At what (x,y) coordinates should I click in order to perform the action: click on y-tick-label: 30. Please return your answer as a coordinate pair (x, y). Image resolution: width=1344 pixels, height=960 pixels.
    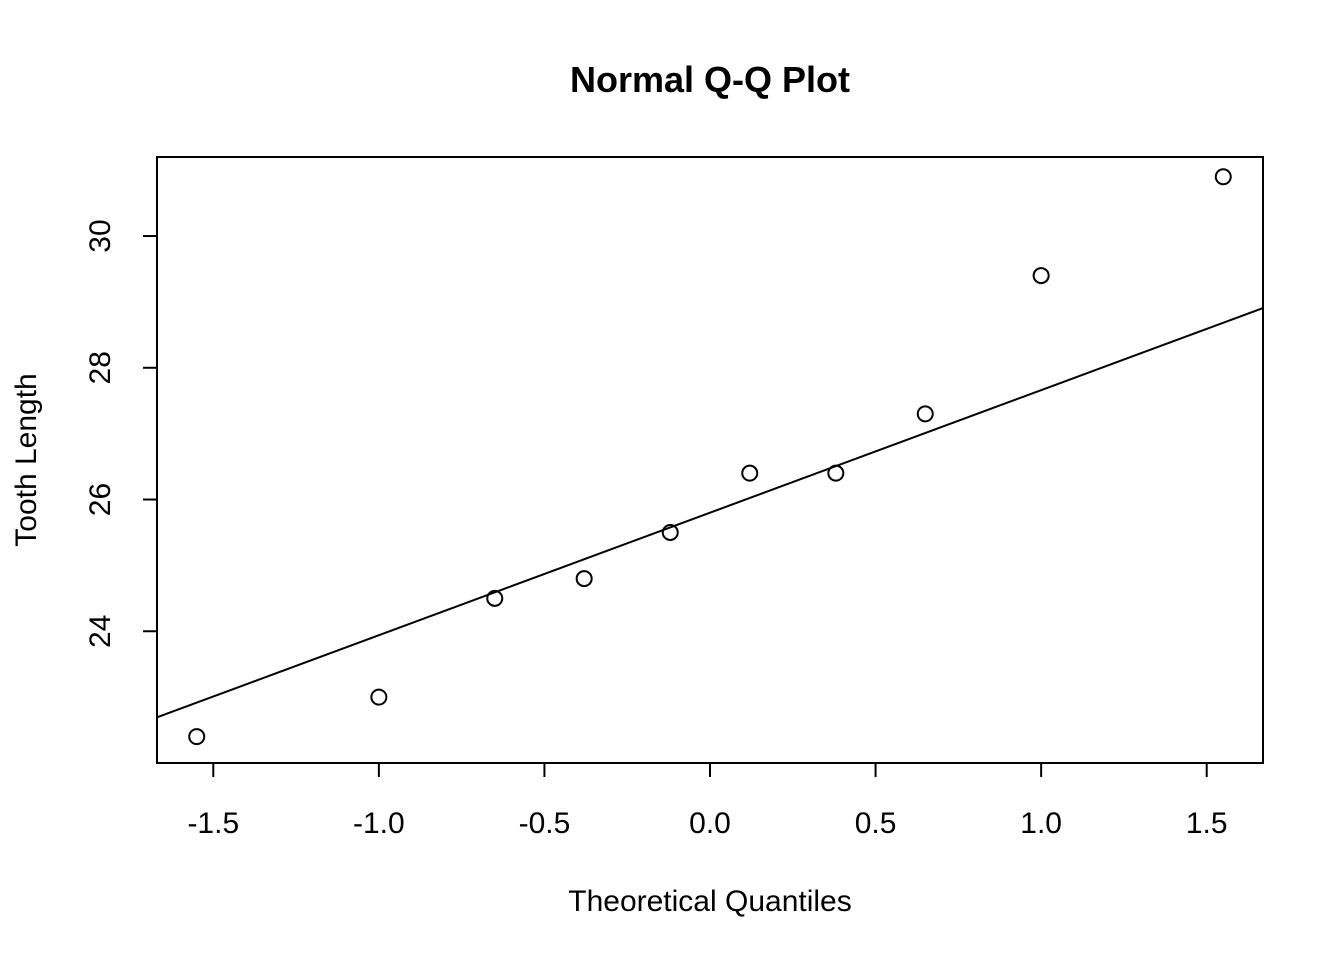
    Looking at the image, I should click on (100, 235).